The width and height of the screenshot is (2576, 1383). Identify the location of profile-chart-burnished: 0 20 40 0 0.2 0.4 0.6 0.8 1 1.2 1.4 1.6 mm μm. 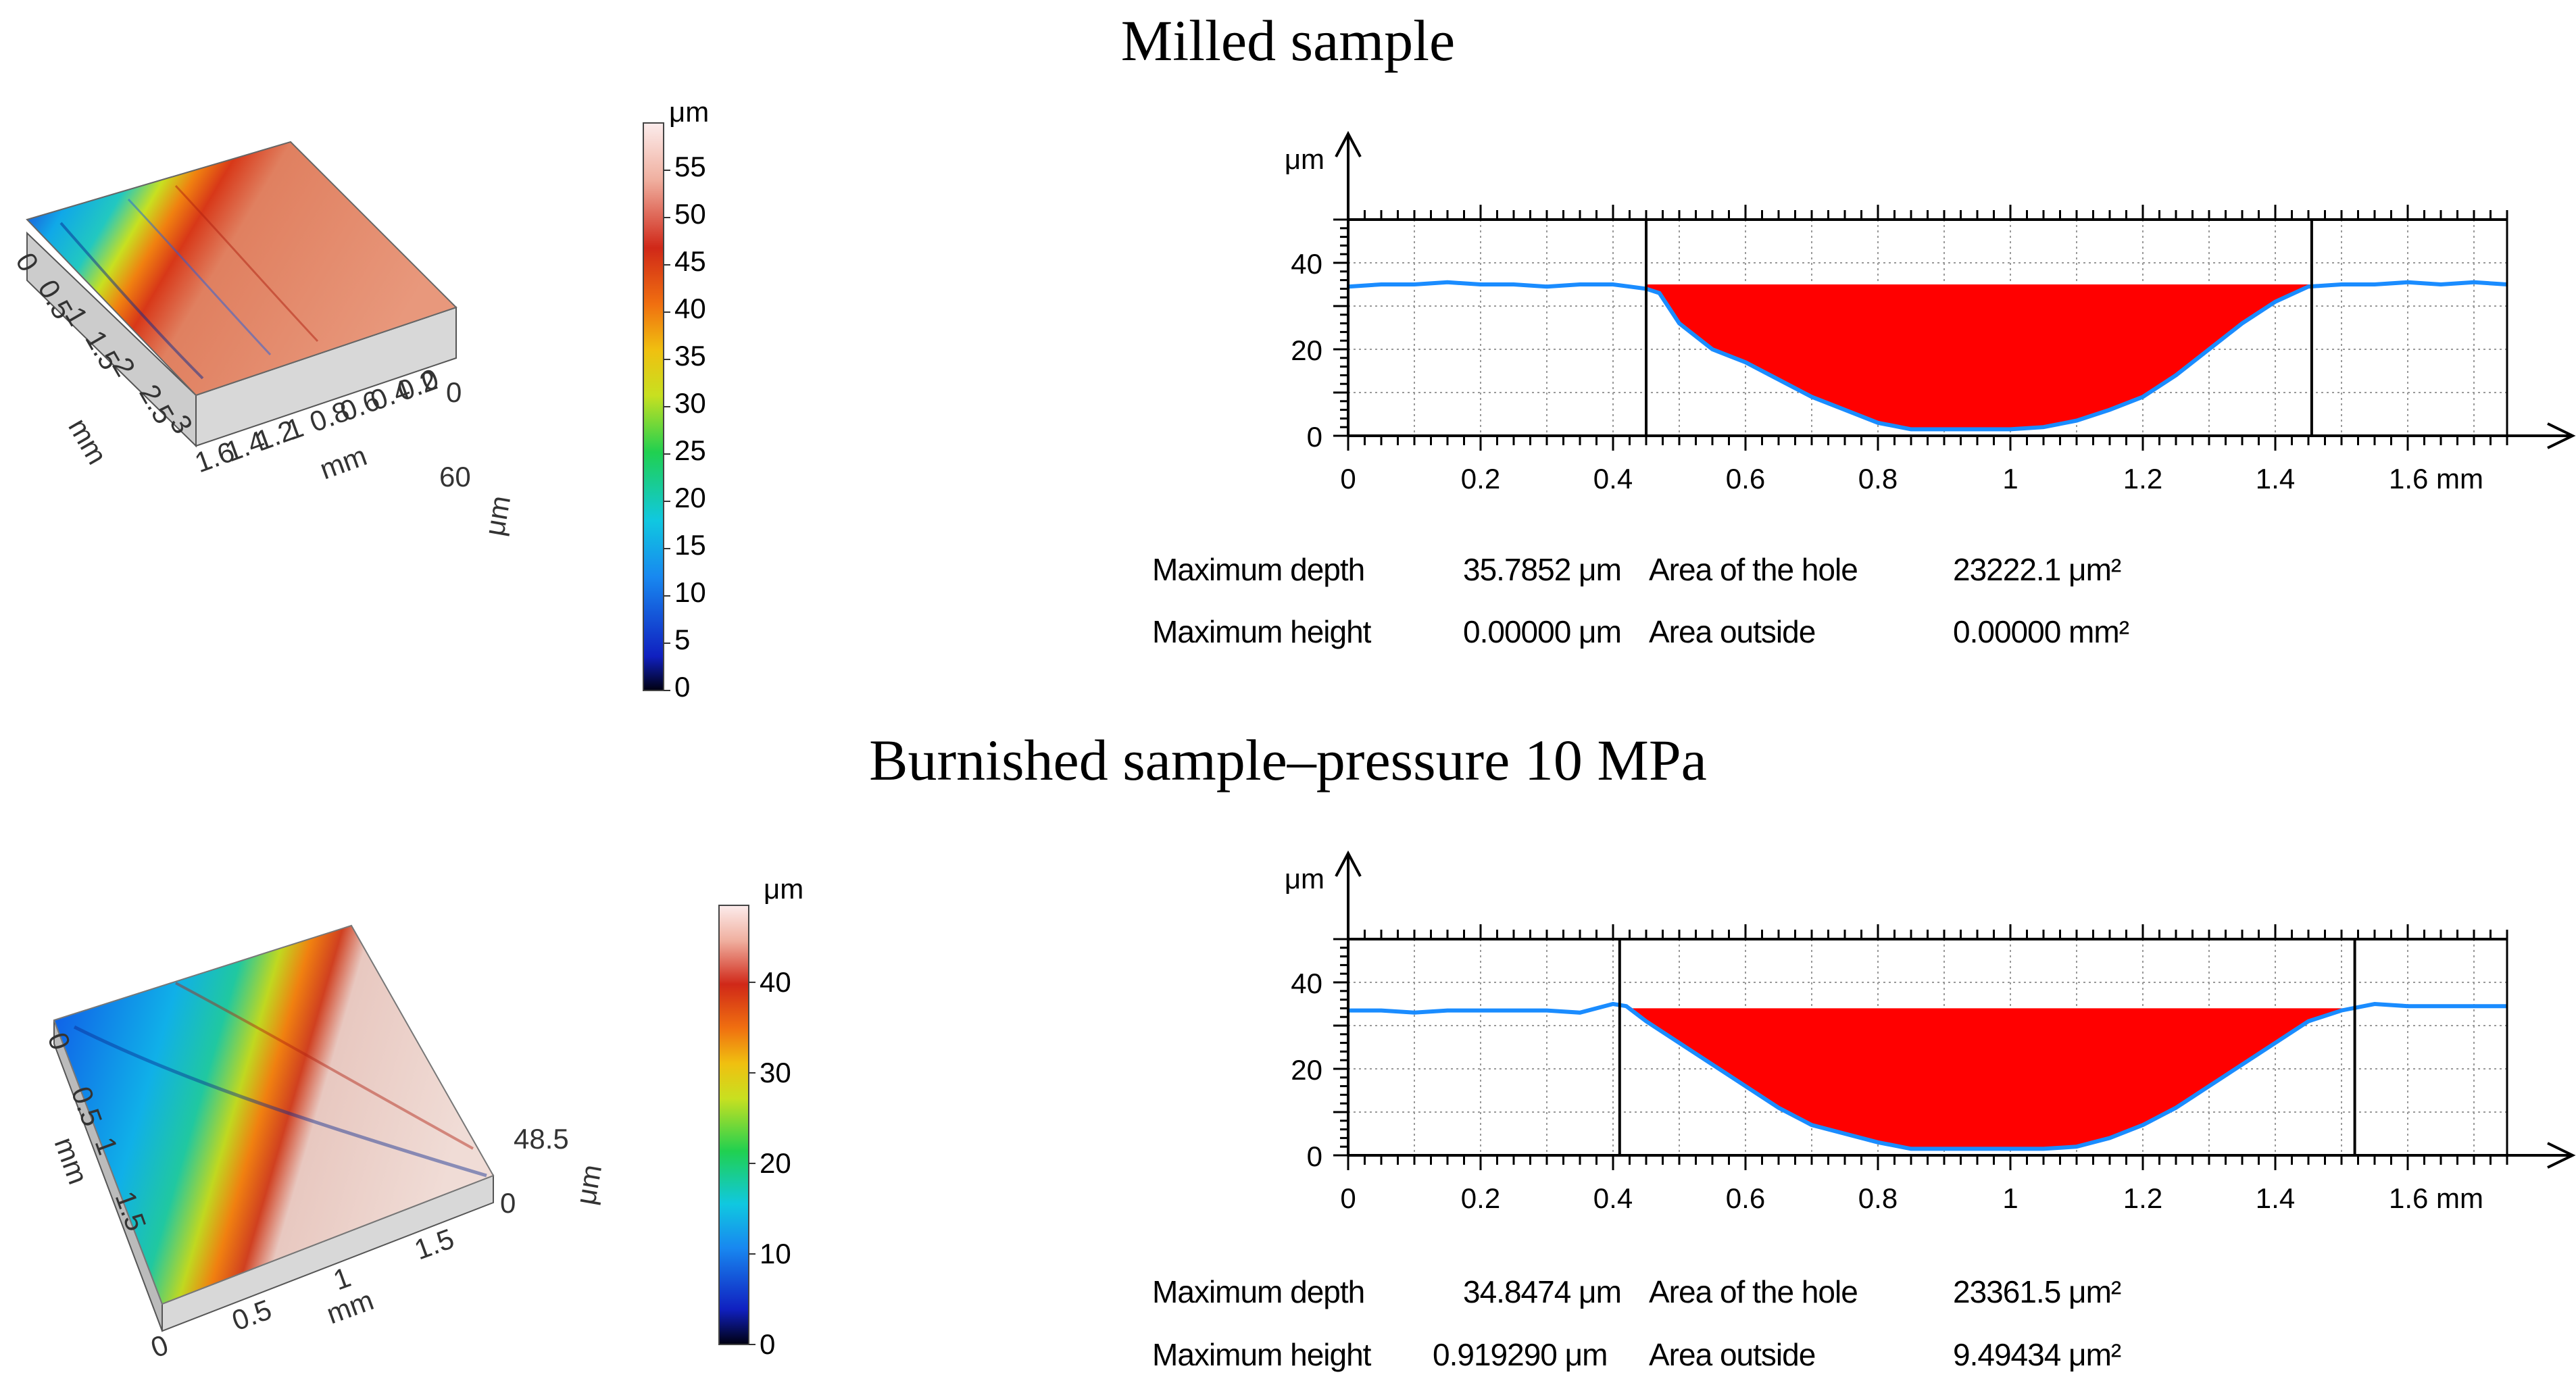
(1931, 1032).